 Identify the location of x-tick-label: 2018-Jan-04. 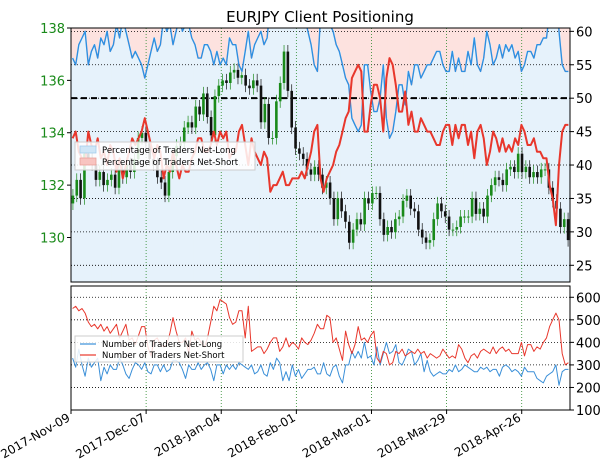
(187, 434).